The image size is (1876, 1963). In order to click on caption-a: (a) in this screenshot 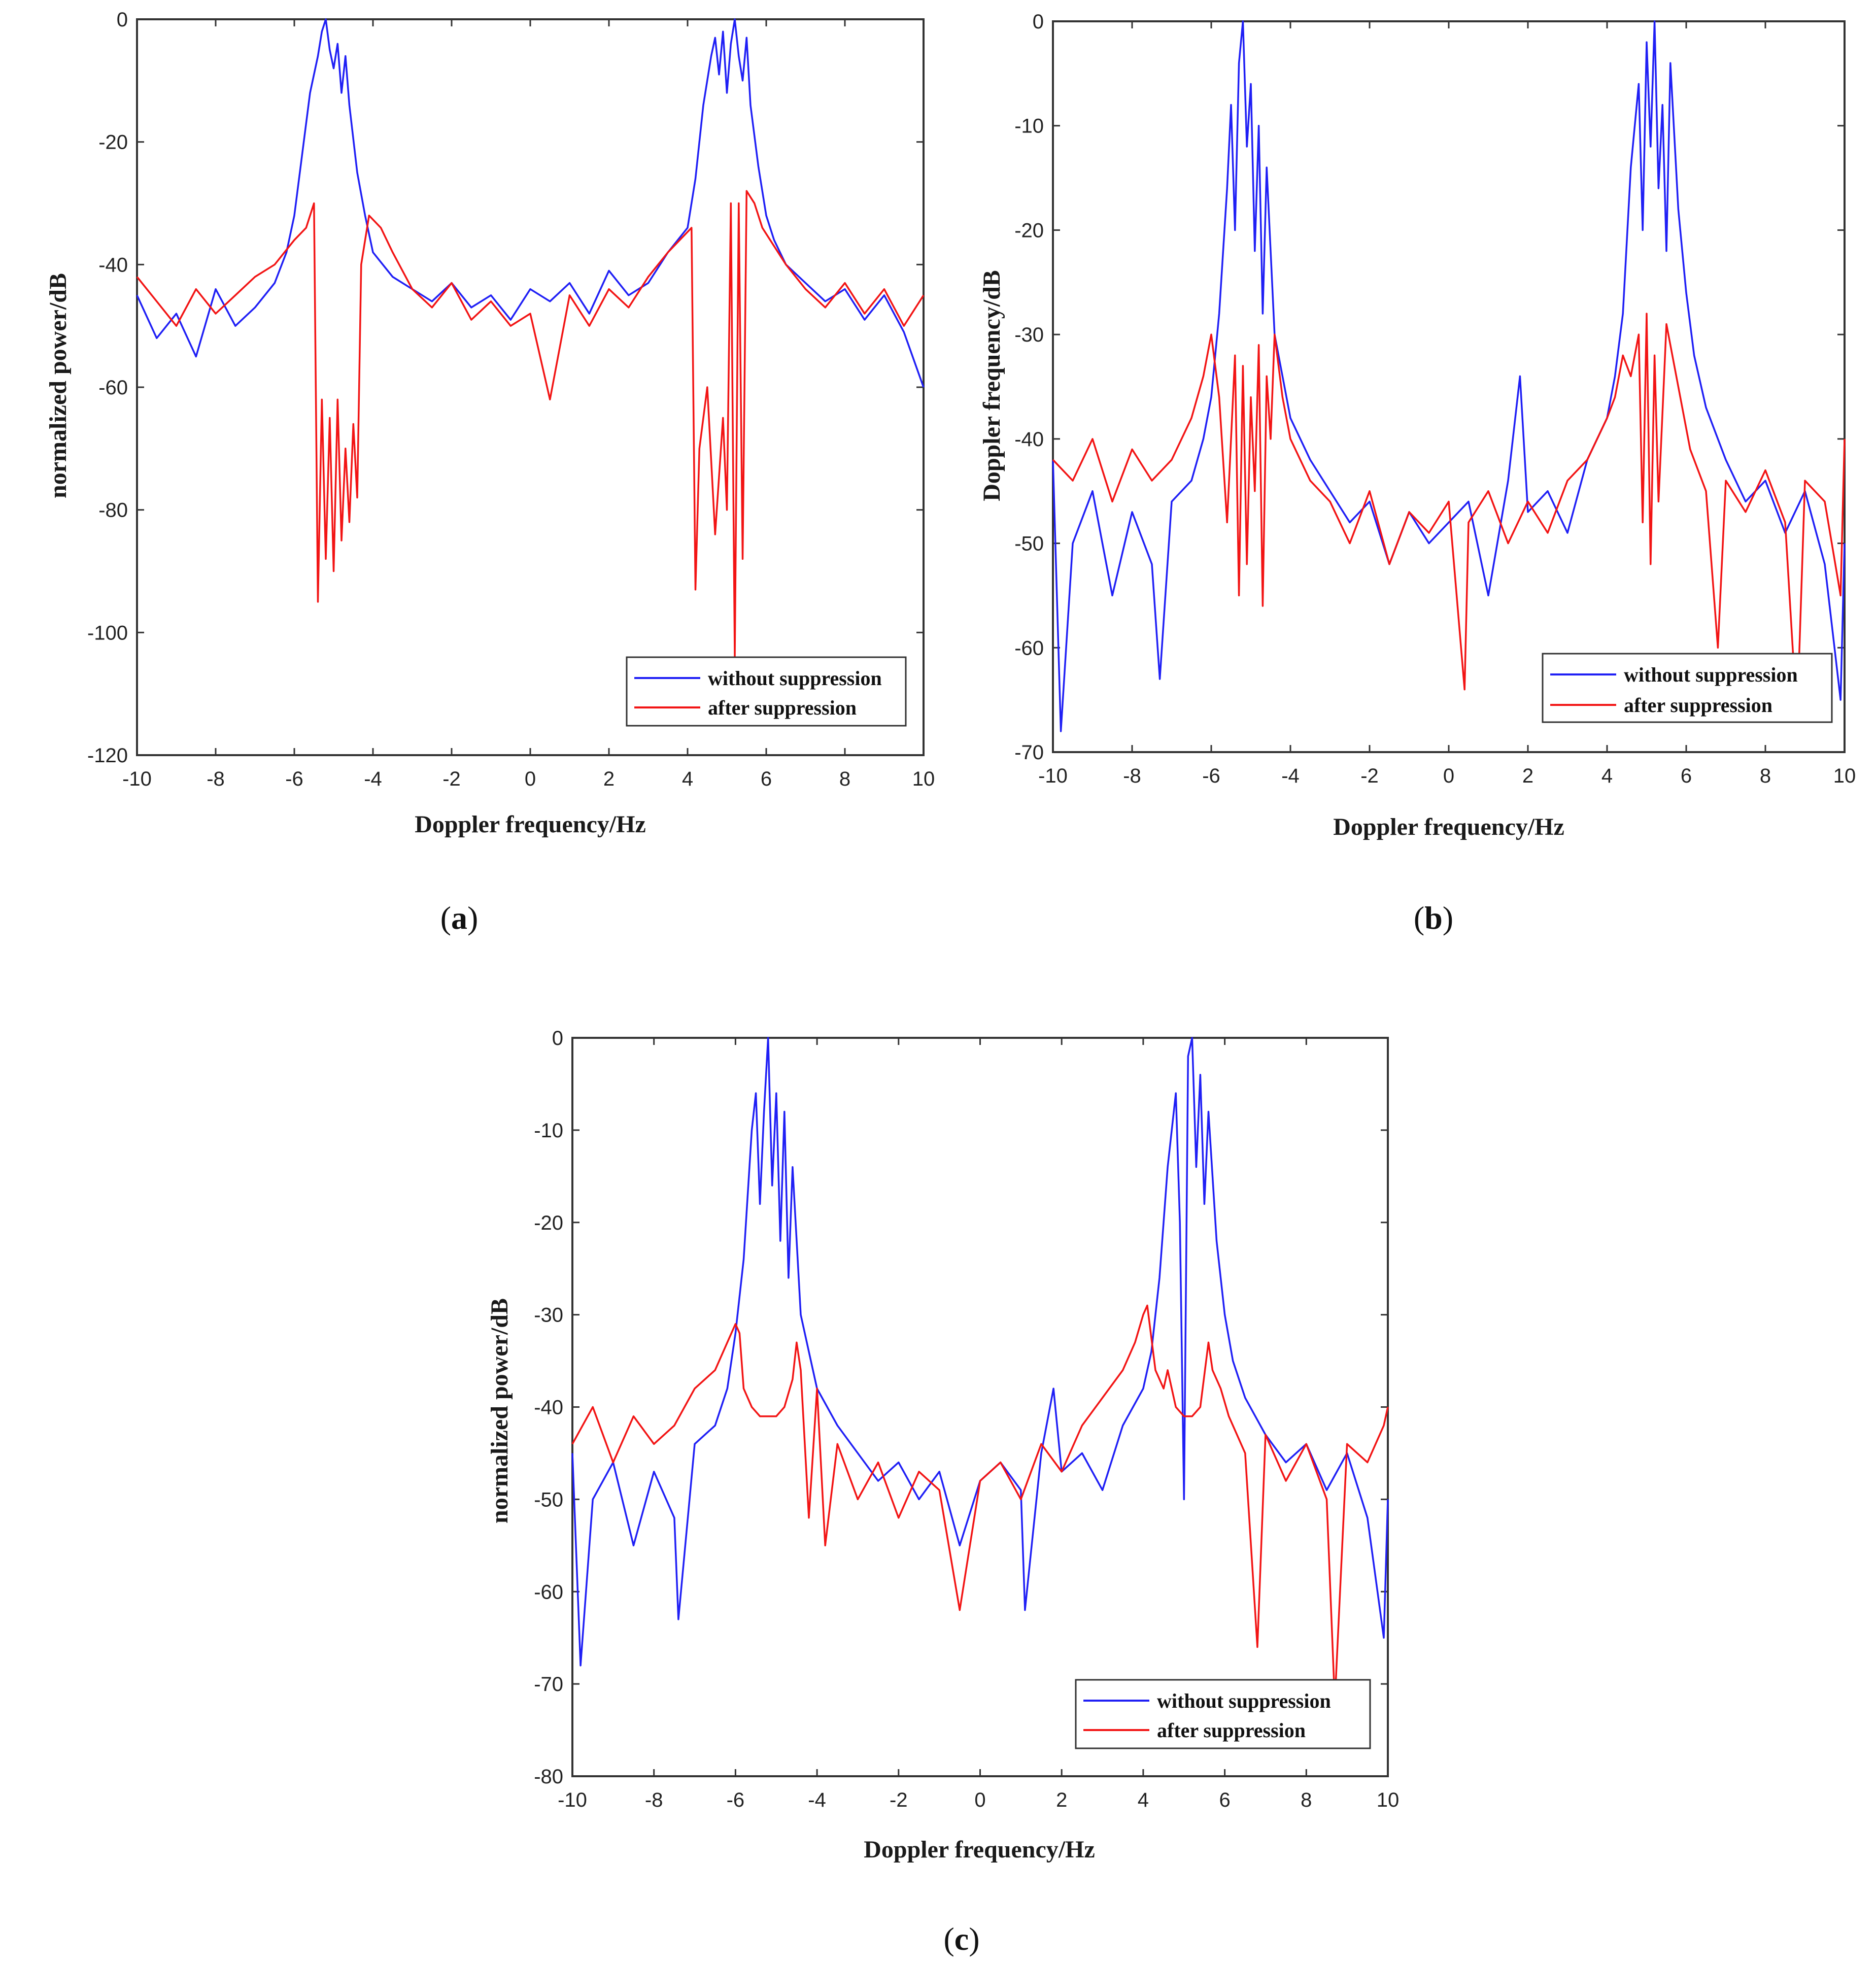, I will do `click(459, 918)`.